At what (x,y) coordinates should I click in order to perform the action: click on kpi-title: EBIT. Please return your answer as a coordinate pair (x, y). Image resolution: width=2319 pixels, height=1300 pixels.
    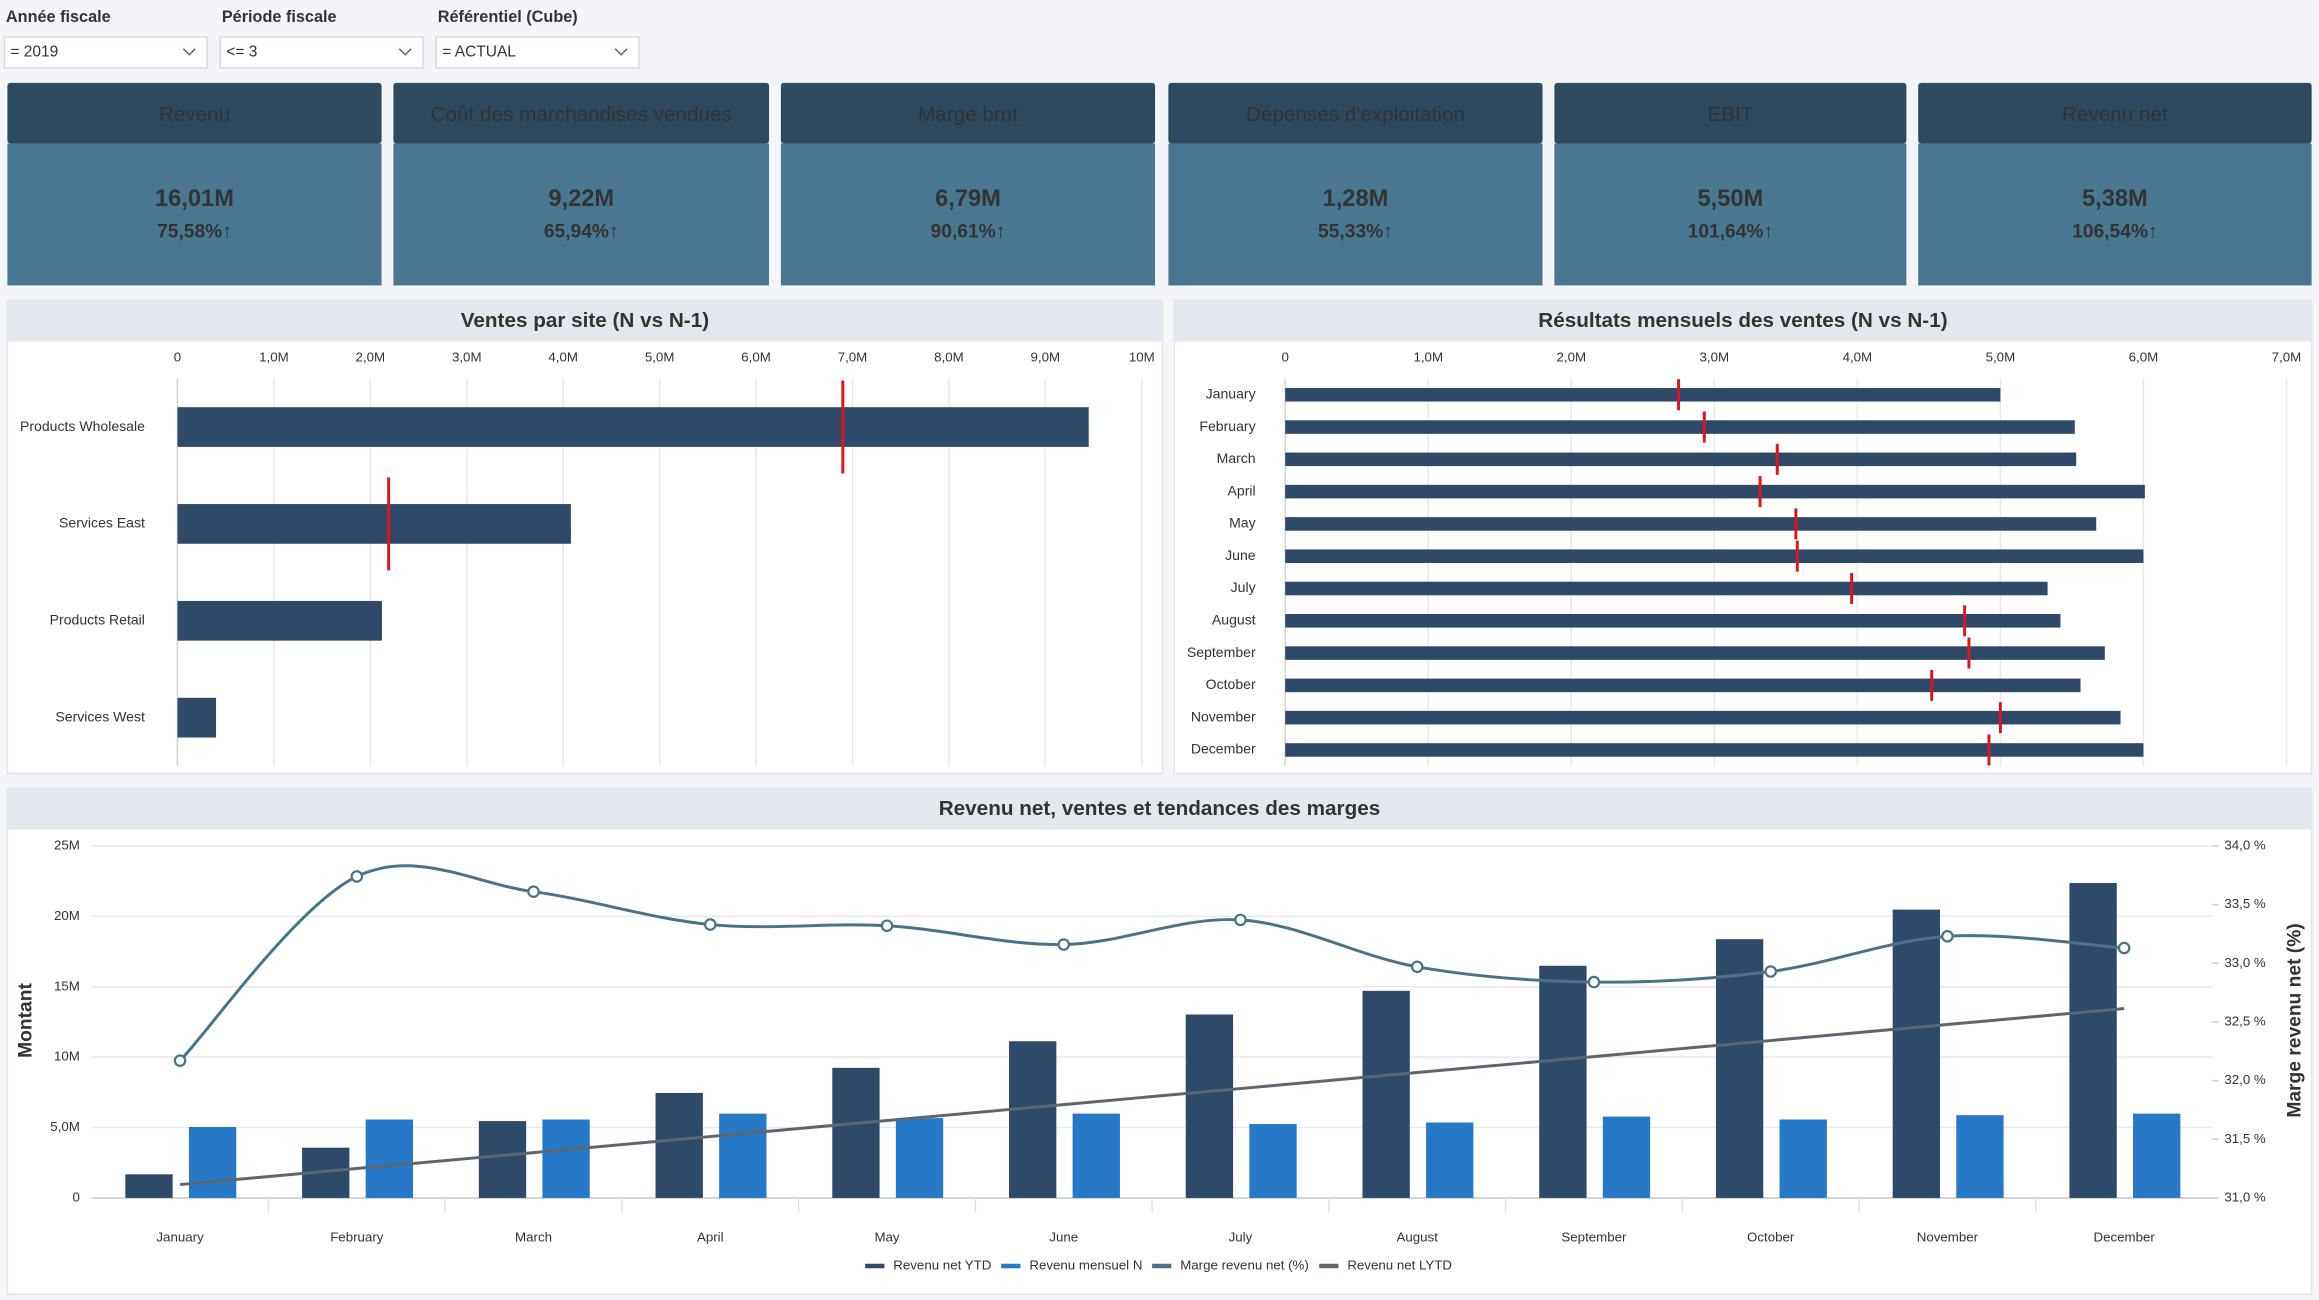
    Looking at the image, I should click on (1730, 114).